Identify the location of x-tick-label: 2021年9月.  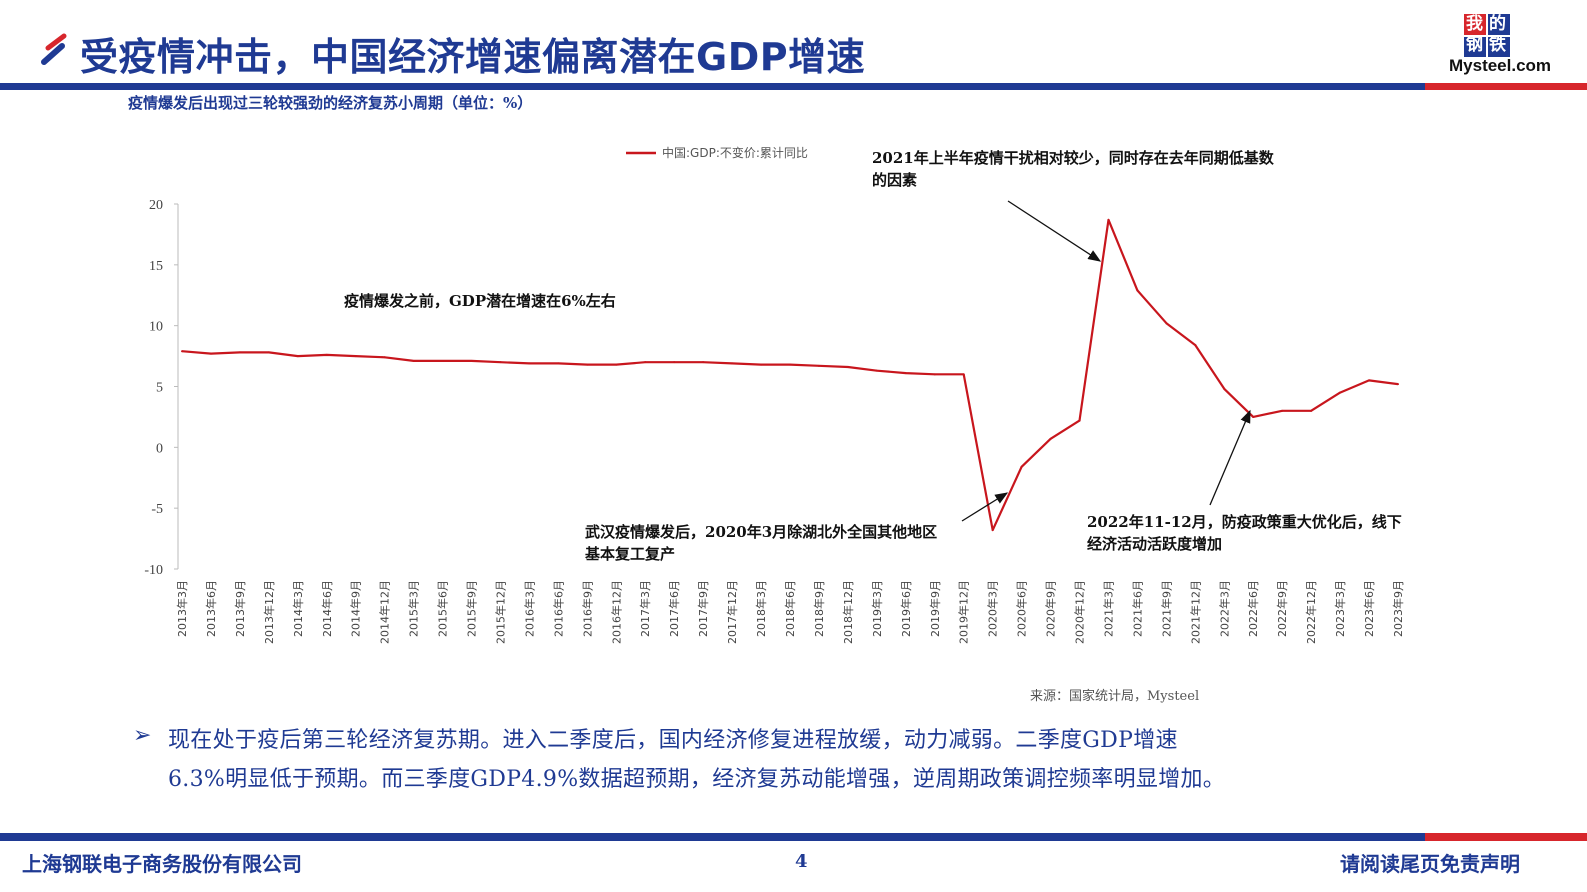
(1166, 608).